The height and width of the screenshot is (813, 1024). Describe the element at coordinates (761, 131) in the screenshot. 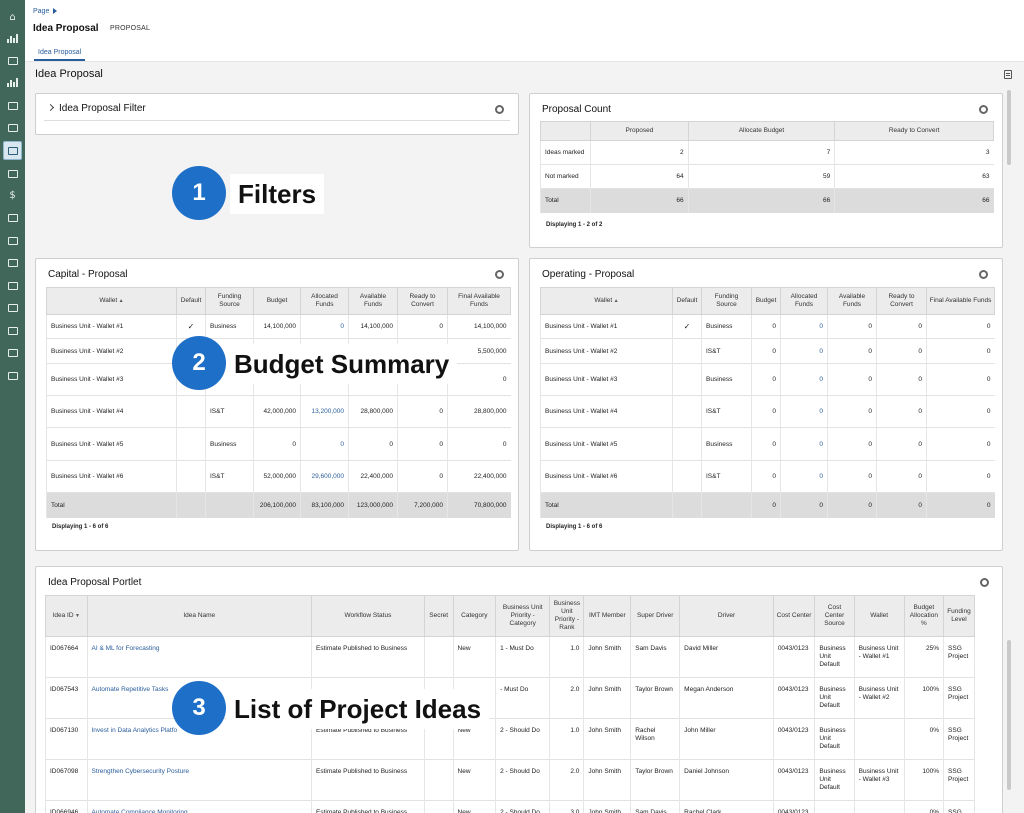

I see `column-header: Allocate Budget` at that location.